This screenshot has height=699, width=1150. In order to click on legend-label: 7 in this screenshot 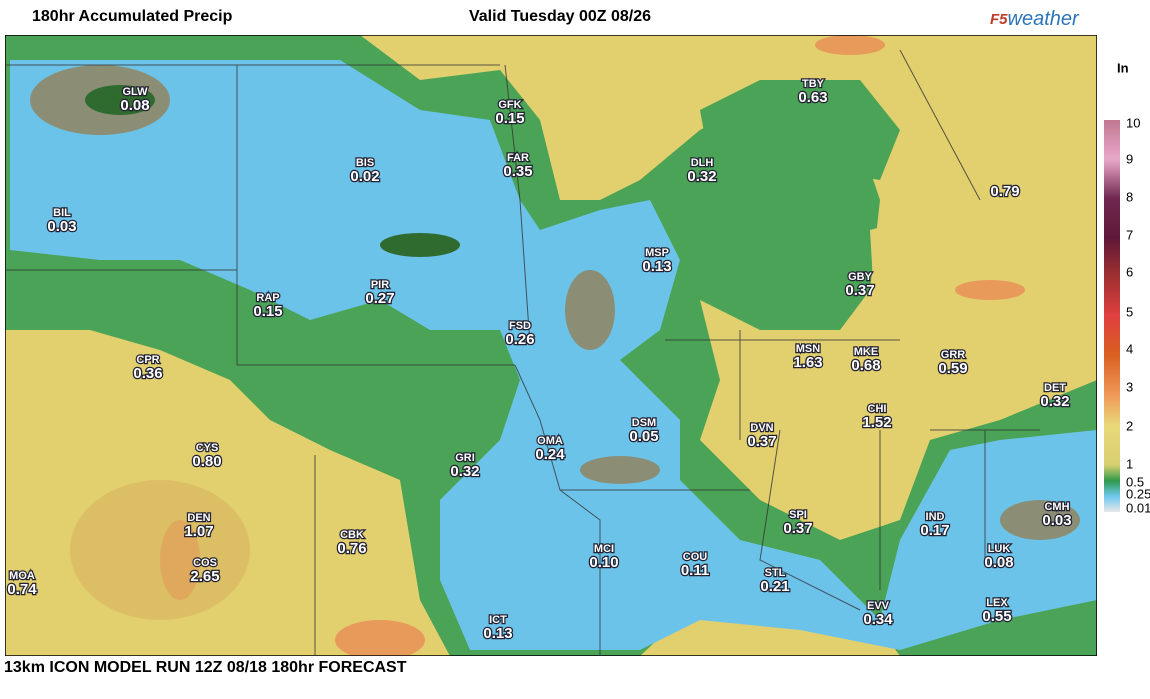, I will do `click(1129, 234)`.